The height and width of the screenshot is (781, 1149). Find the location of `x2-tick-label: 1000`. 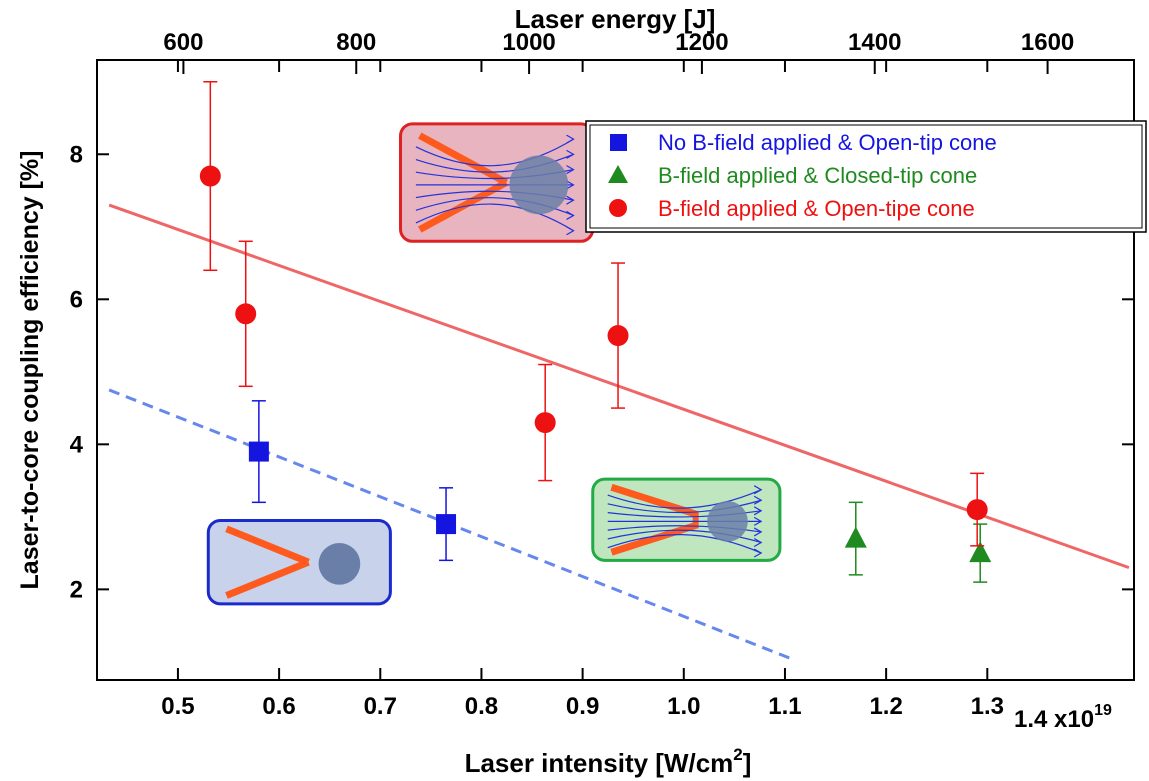

x2-tick-label: 1000 is located at coordinates (528, 42).